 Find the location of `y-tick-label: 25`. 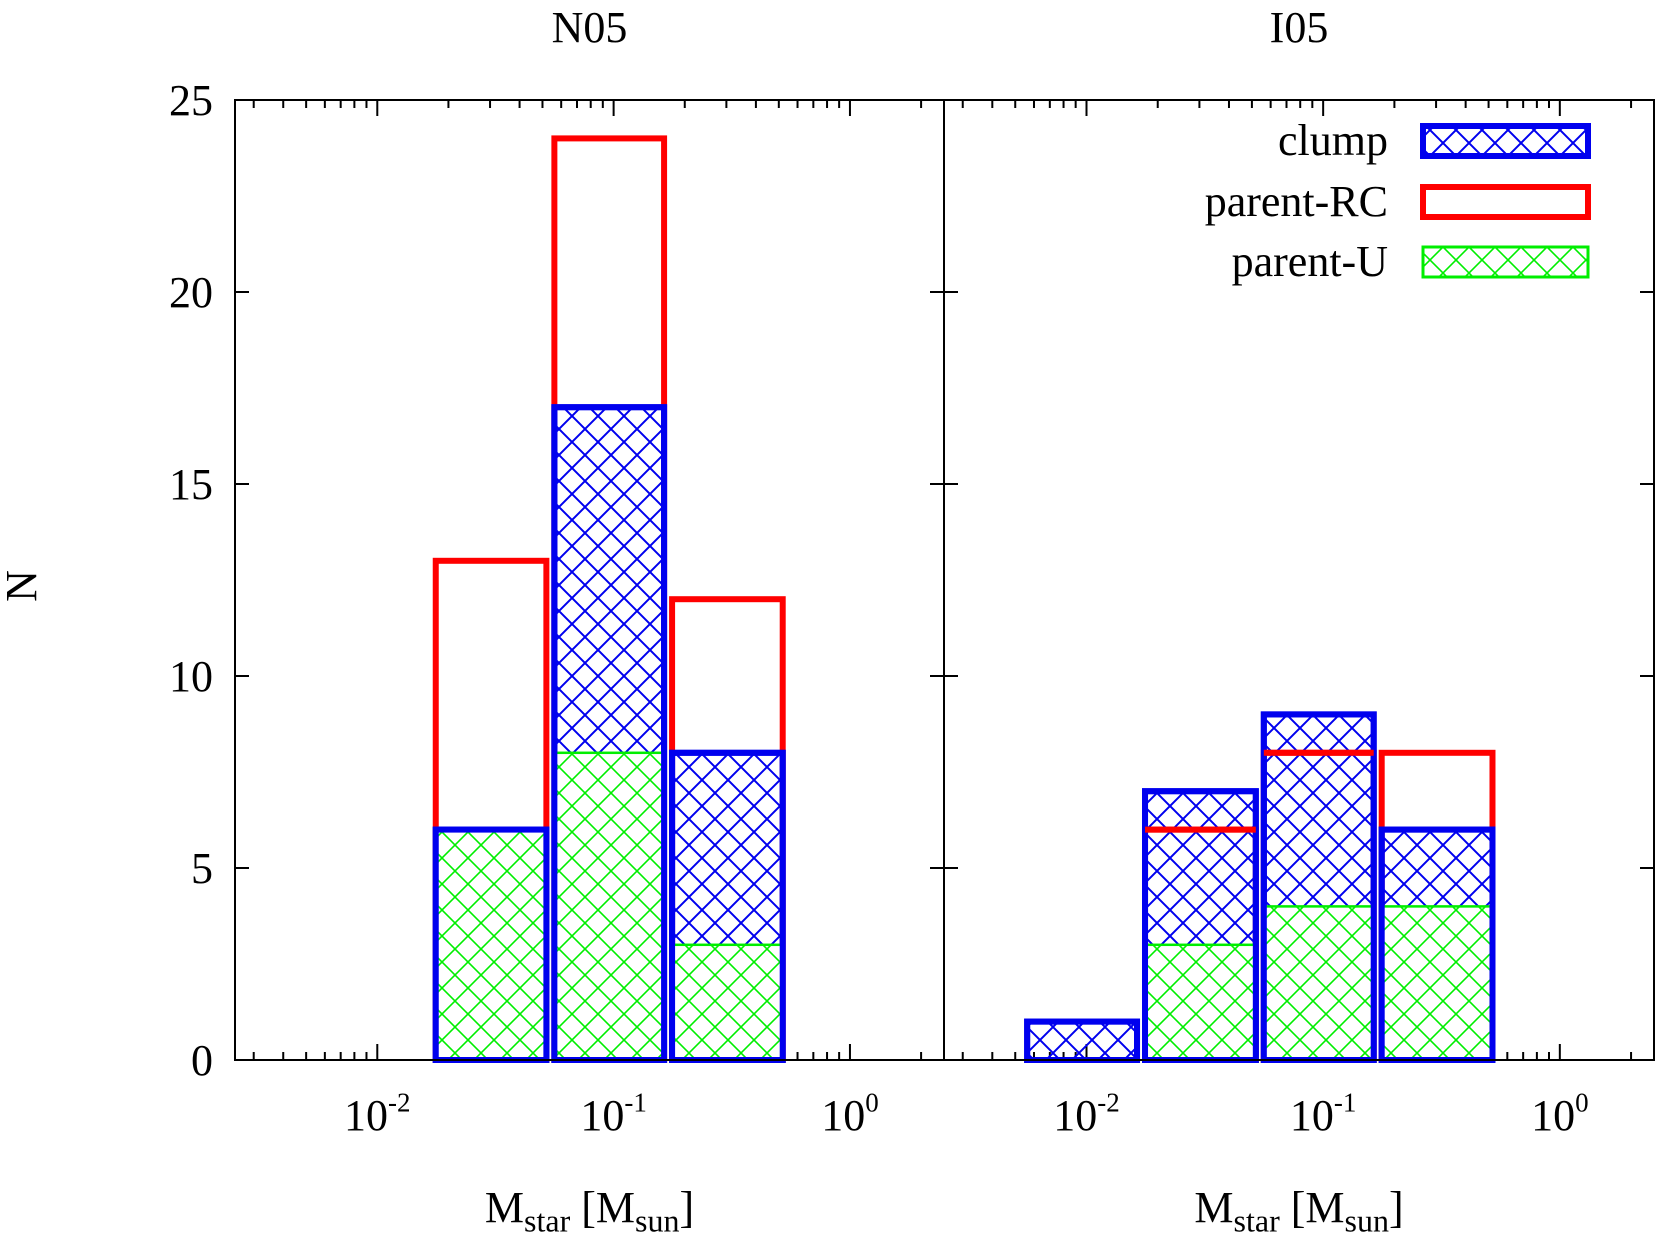

y-tick-label: 25 is located at coordinates (191, 100).